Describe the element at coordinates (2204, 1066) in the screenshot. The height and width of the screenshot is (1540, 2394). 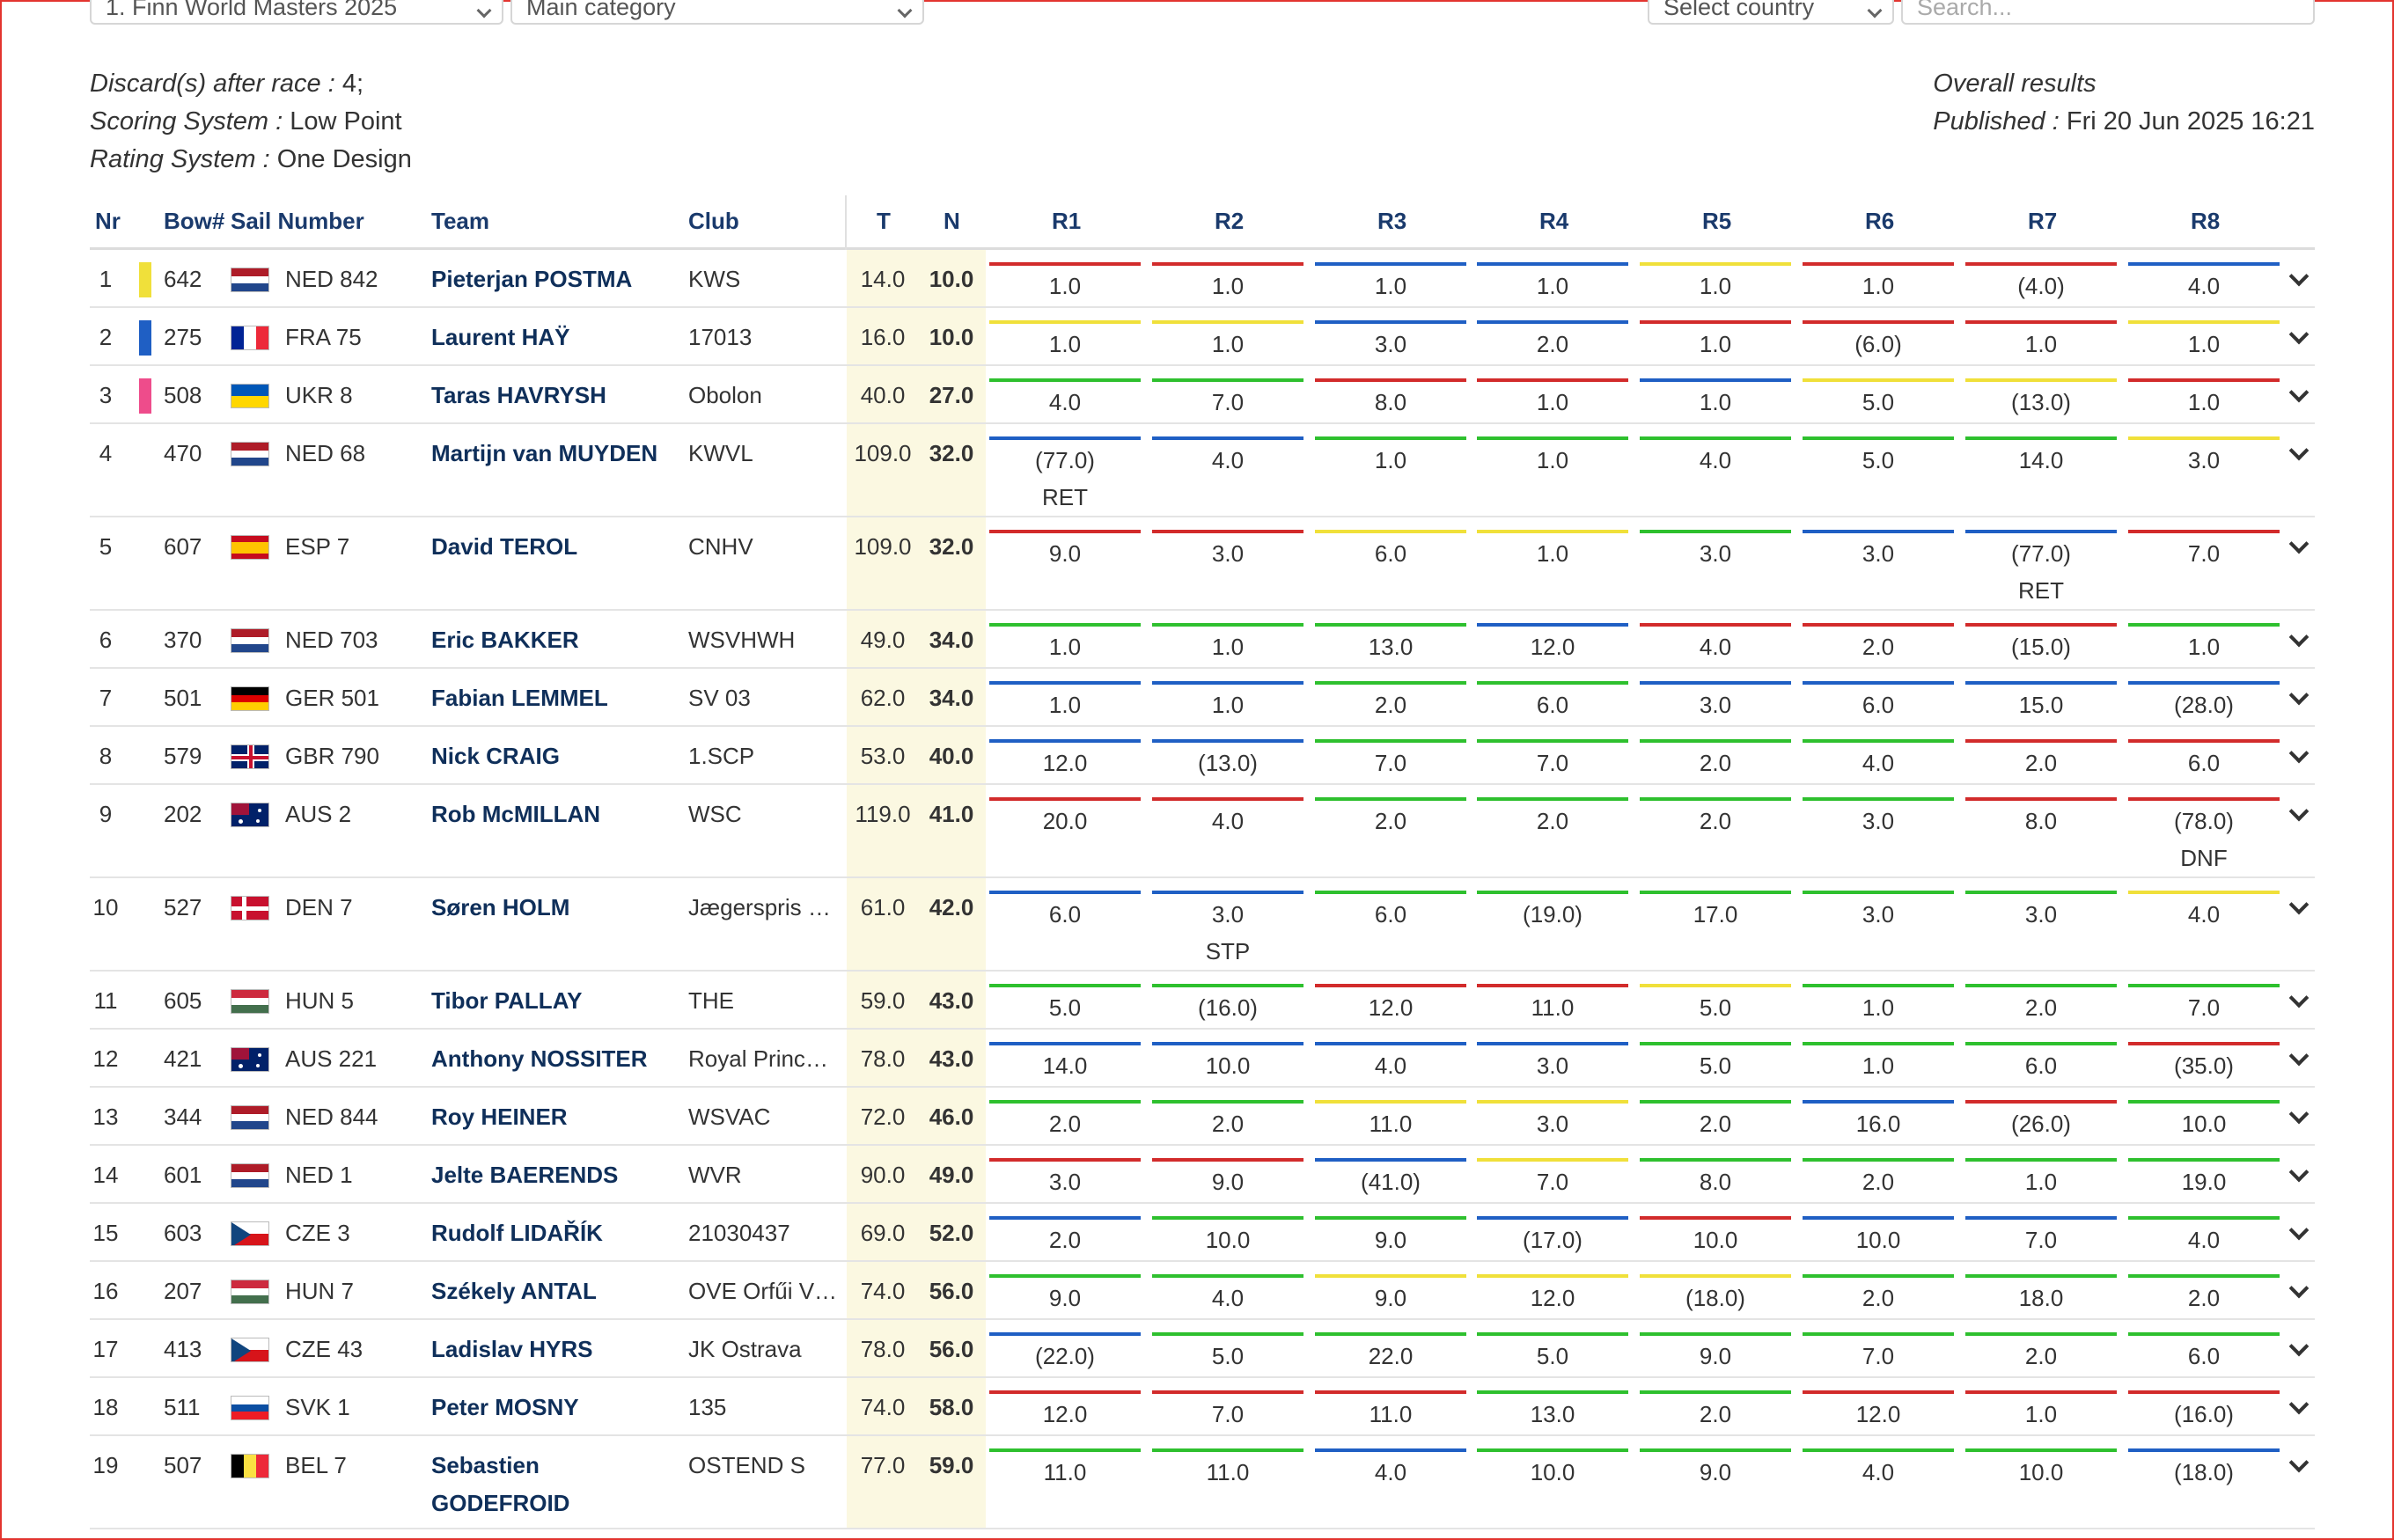
I see `race-score: (35.0)` at that location.